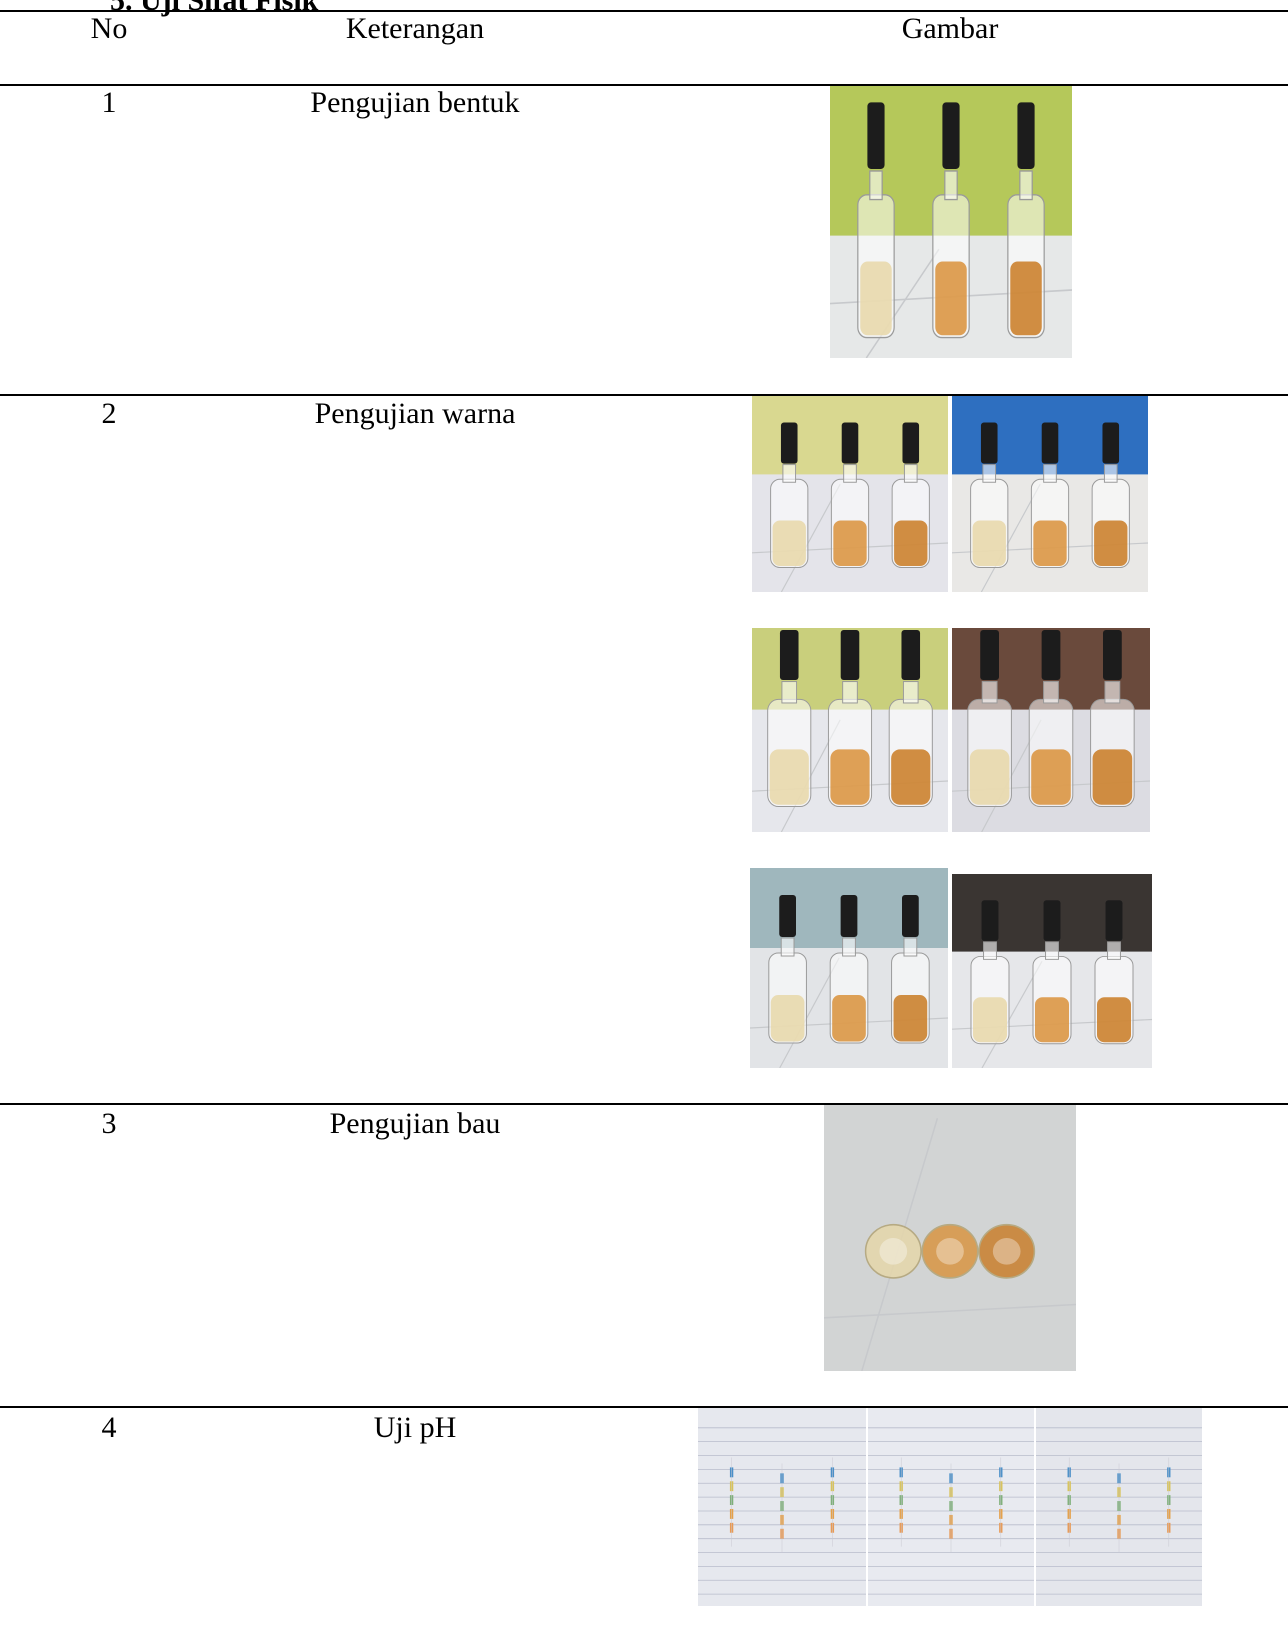  Describe the element at coordinates (109, 102) in the screenshot. I see `row-1-no: 1` at that location.